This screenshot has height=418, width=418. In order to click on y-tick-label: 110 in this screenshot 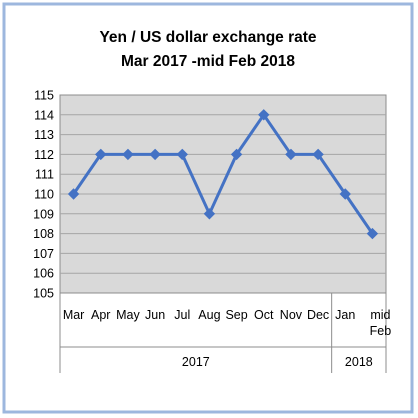, I will do `click(44, 195)`.